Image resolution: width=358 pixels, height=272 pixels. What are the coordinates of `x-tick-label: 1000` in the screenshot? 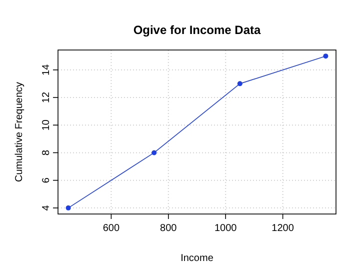 It's located at (226, 228).